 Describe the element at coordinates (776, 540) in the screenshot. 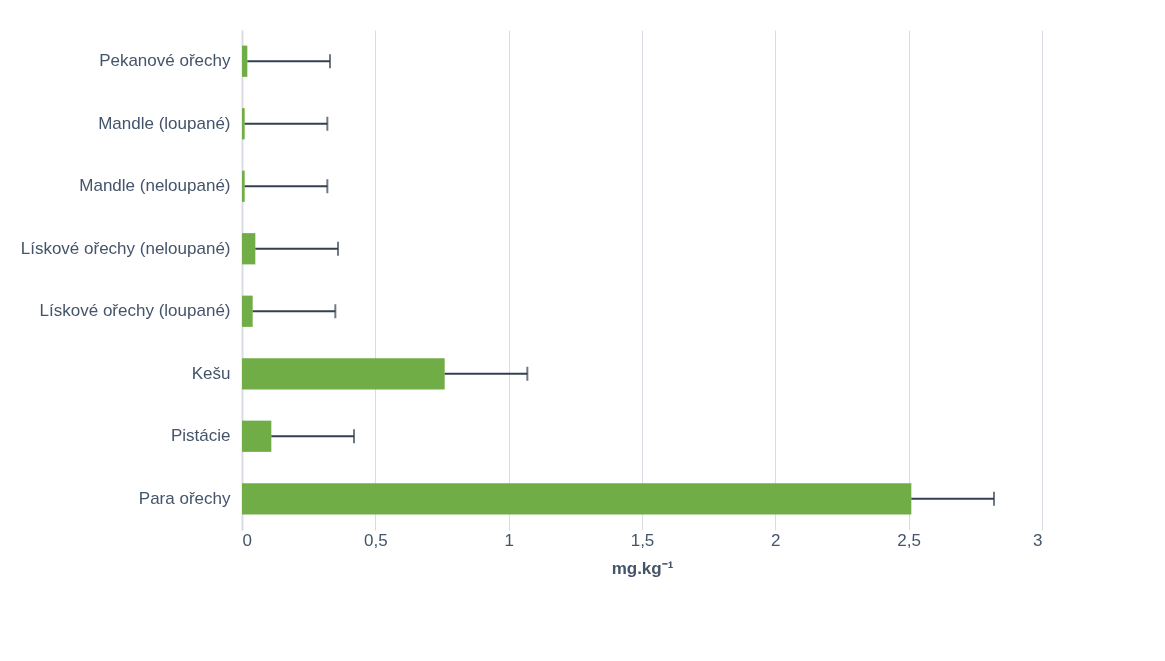

I see `x-tick-label: 2` at that location.